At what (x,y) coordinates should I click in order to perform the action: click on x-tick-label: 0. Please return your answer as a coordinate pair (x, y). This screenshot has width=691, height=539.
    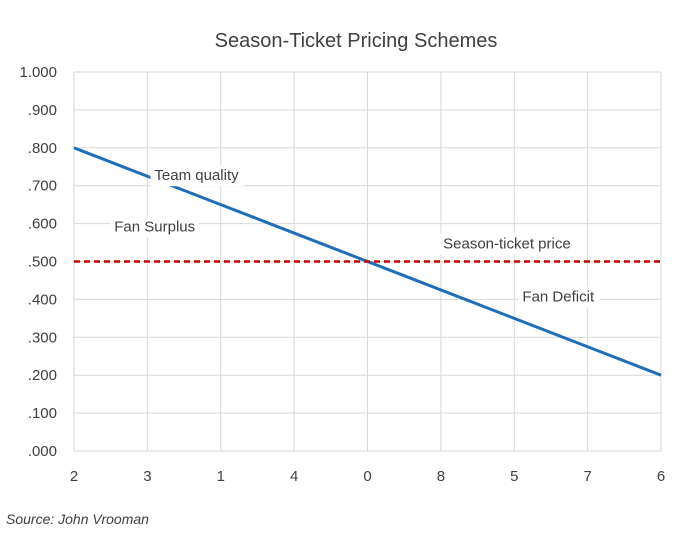
    Looking at the image, I should click on (367, 476).